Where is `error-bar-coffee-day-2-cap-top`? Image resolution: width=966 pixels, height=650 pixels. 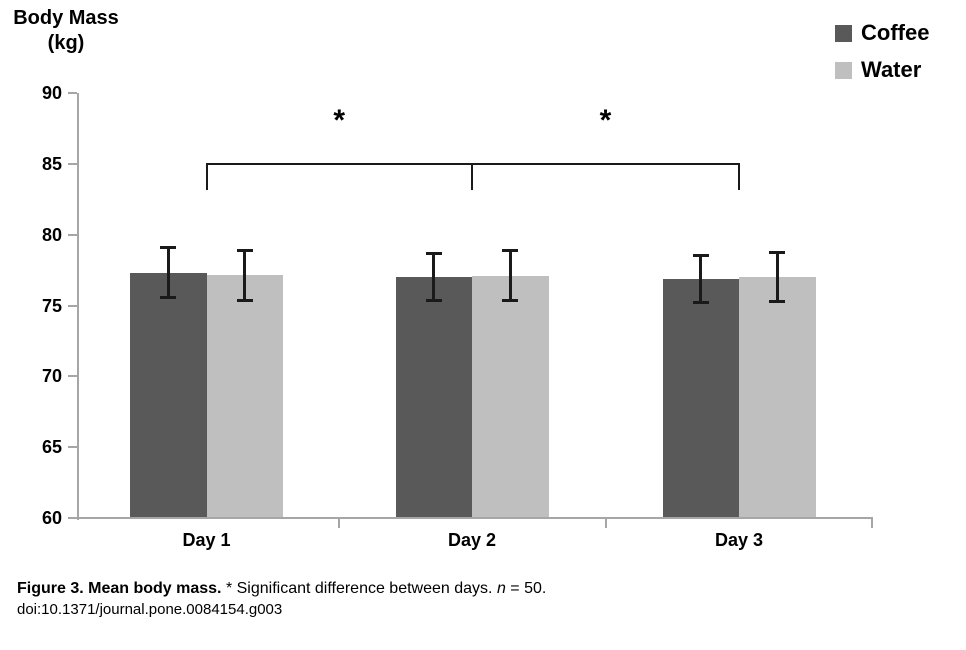
error-bar-coffee-day-2-cap-top is located at coordinates (433, 254).